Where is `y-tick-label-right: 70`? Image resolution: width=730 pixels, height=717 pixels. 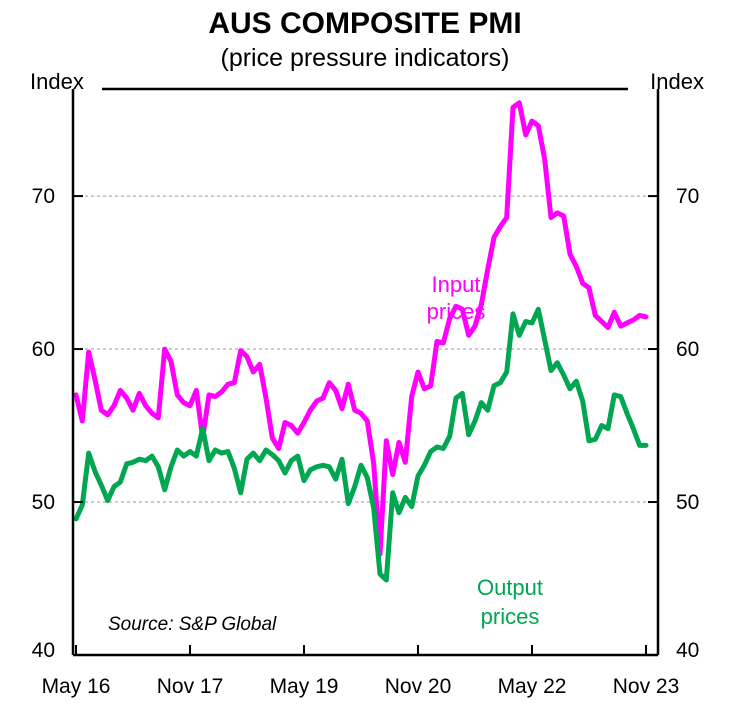 y-tick-label-right: 70 is located at coordinates (687, 196).